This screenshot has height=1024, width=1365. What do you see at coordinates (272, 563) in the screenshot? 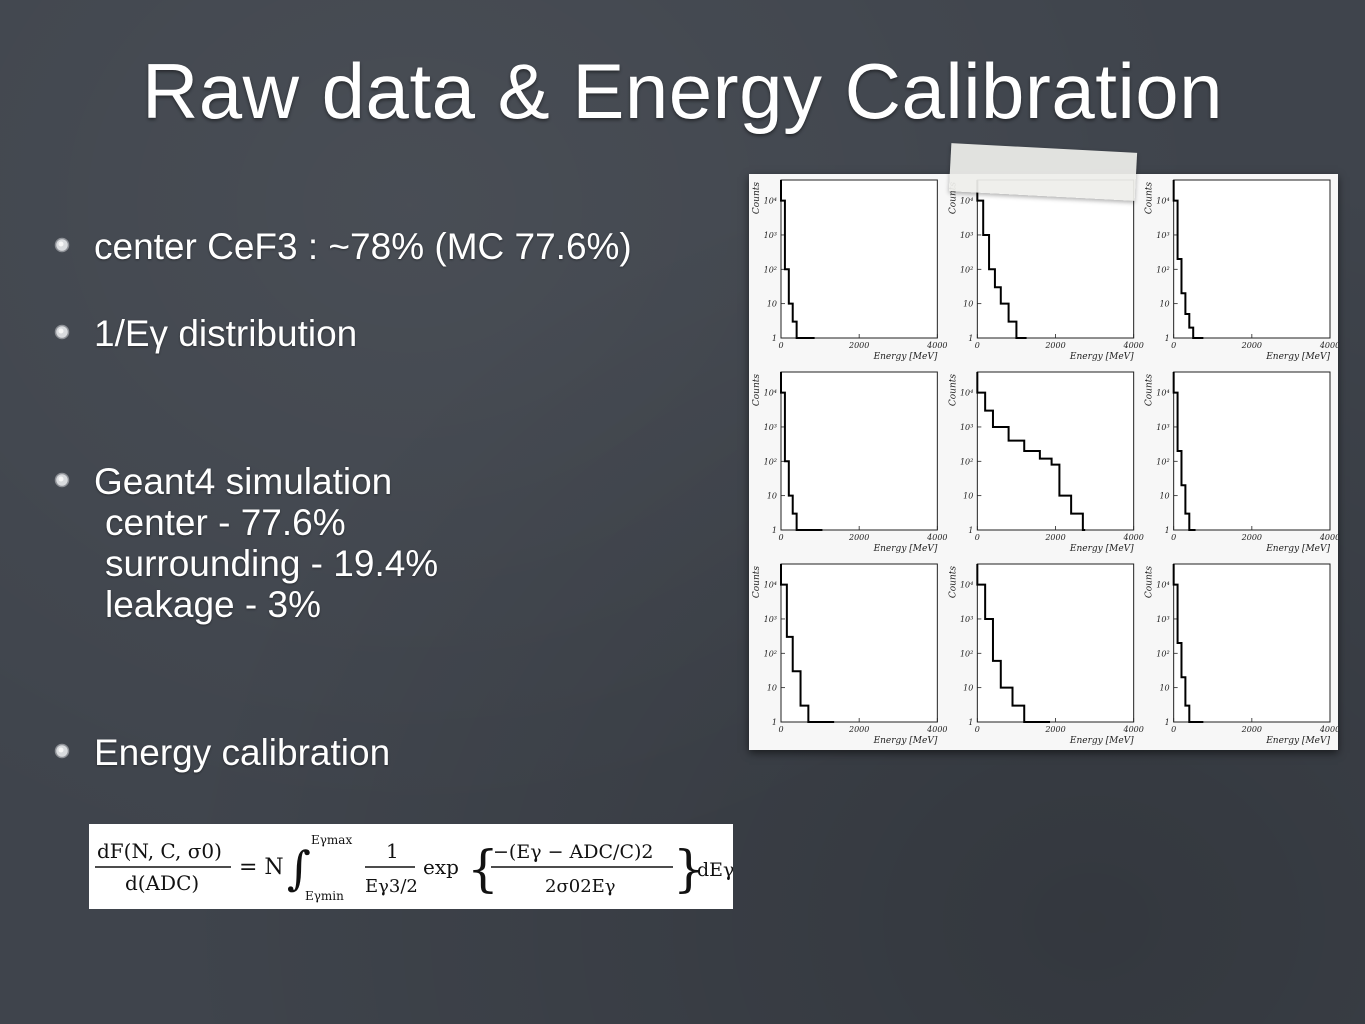
I see `sub-item-surrounding: surrounding - 19.4%` at bounding box center [272, 563].